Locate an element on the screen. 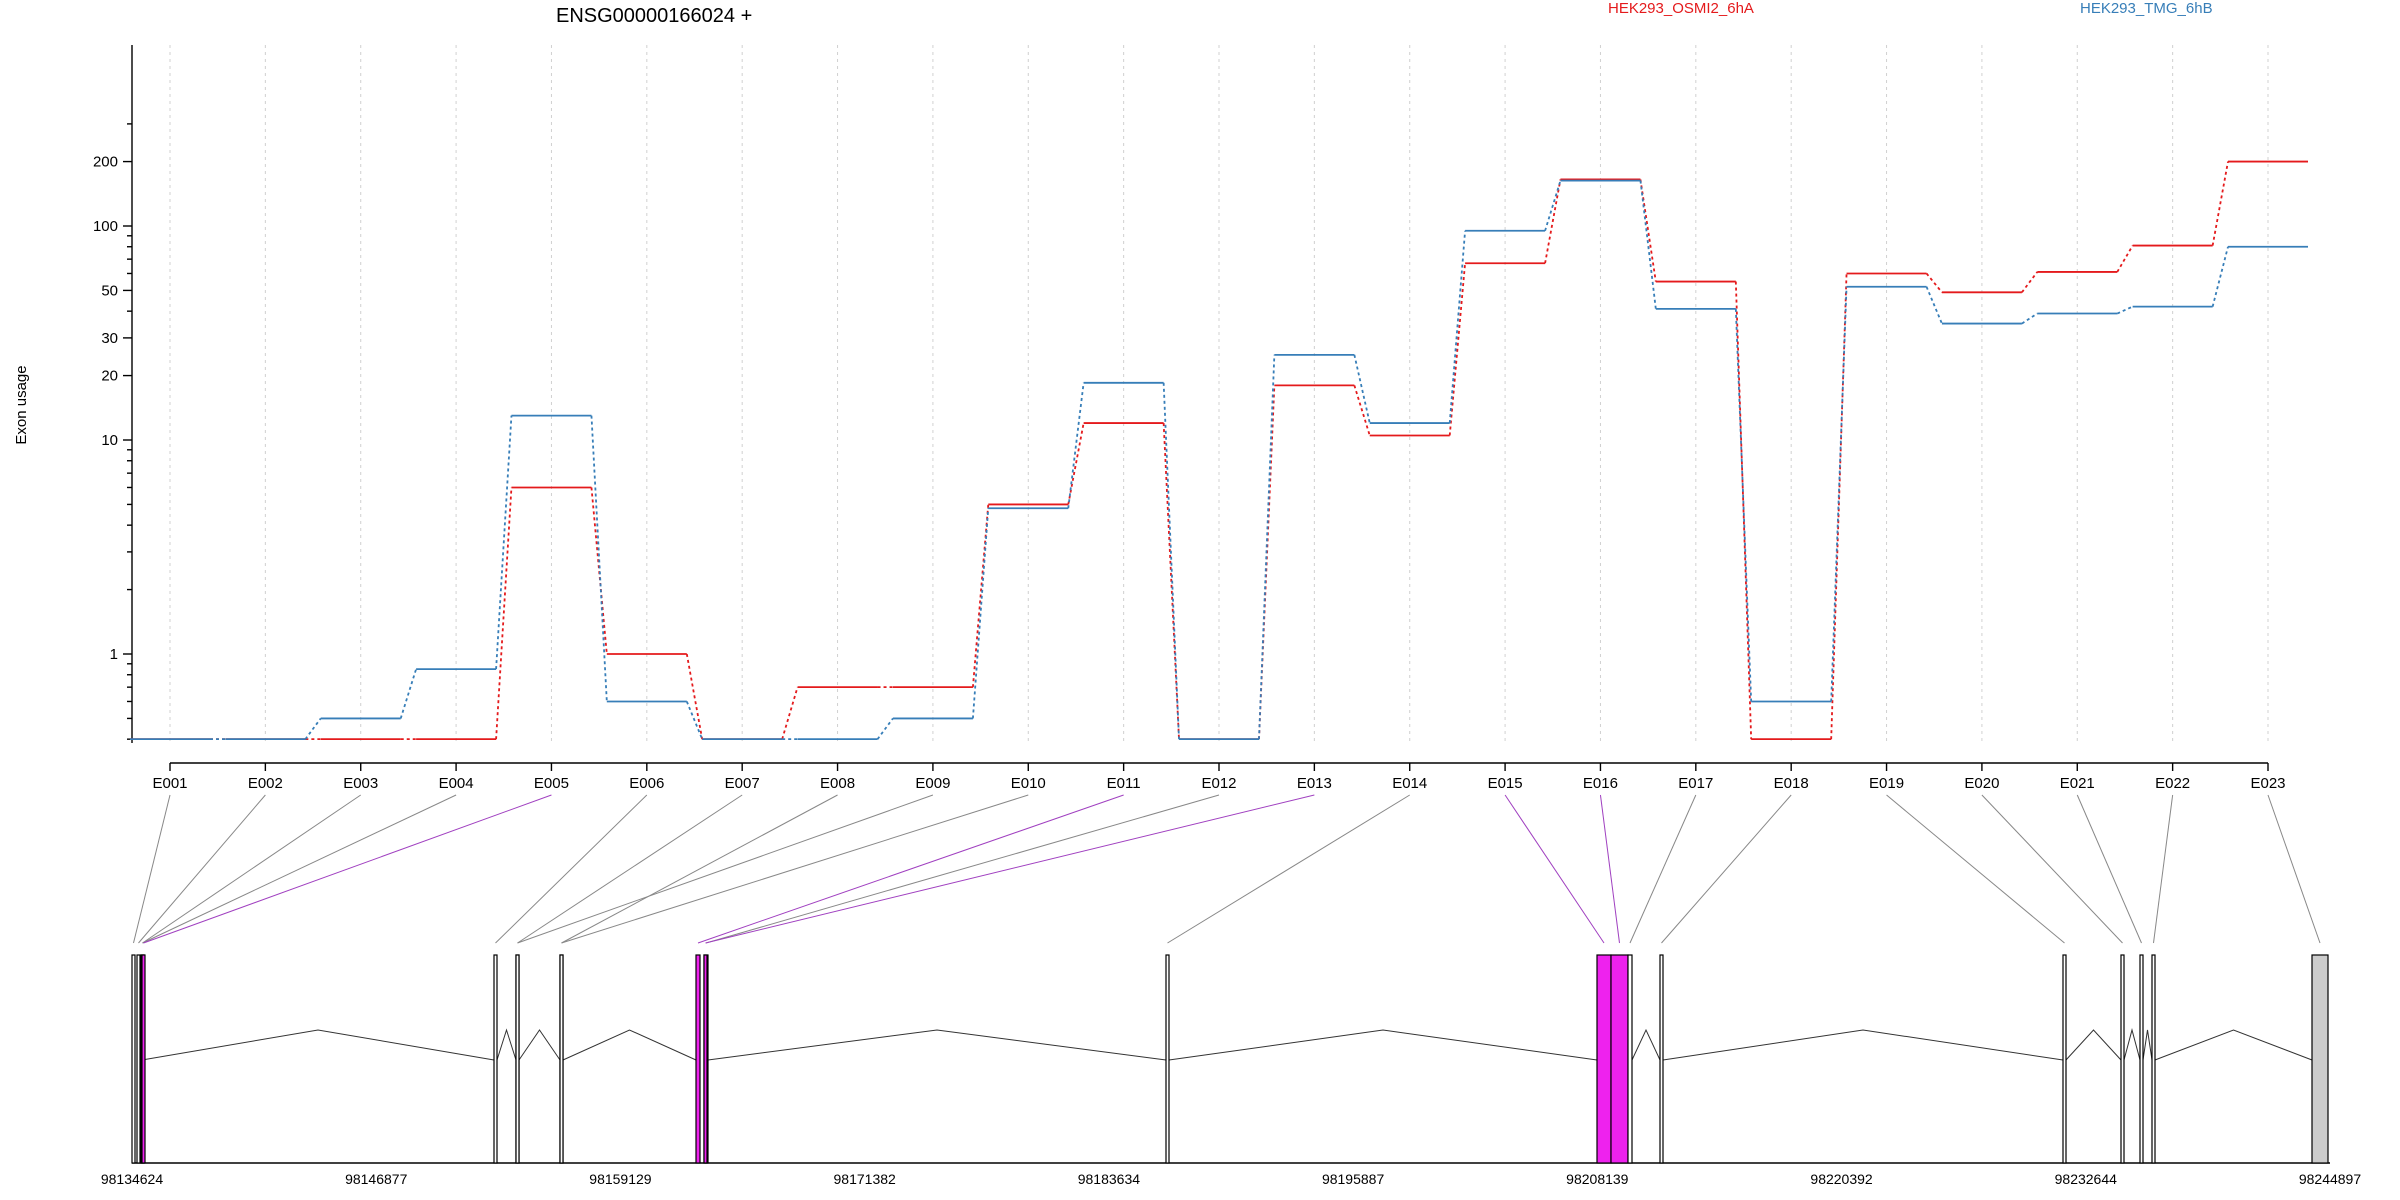 This screenshot has height=1200, width=2400. exon-box-E010 is located at coordinates (561, 1059).